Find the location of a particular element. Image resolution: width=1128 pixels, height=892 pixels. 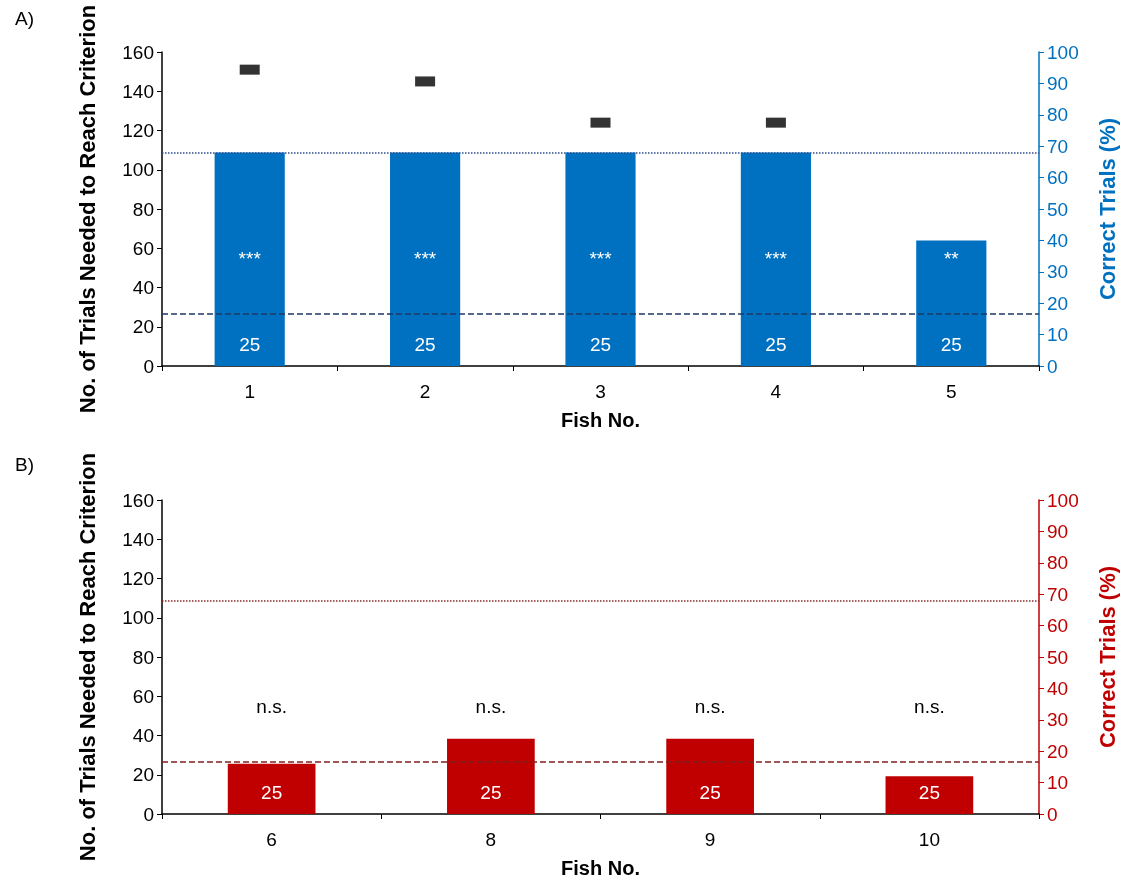

x-tick-label: 3 is located at coordinates (600, 391).